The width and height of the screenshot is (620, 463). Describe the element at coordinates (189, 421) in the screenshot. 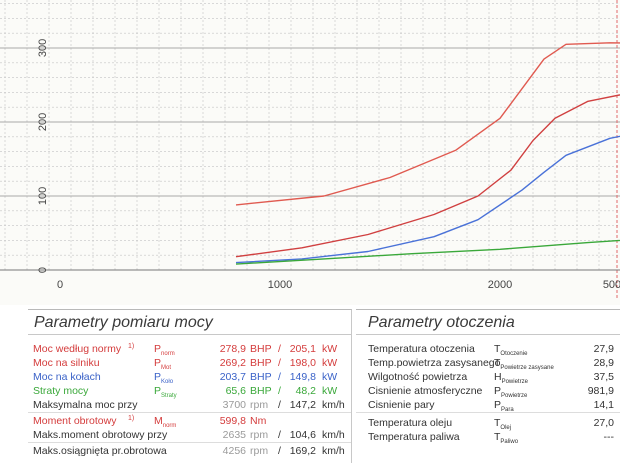

I see `power-row: Moment obrotowy 1) Mnorm 599,8 Nm` at that location.